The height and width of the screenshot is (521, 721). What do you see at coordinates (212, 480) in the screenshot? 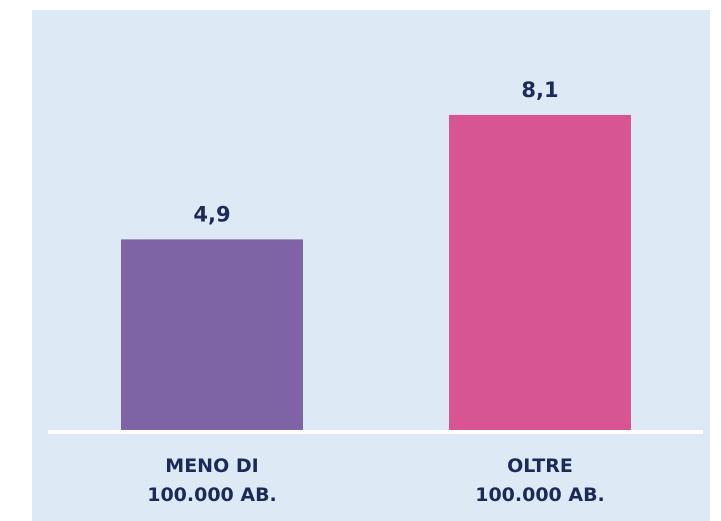
I see `x-tick-label: MENO DI 100.000 AB.` at bounding box center [212, 480].